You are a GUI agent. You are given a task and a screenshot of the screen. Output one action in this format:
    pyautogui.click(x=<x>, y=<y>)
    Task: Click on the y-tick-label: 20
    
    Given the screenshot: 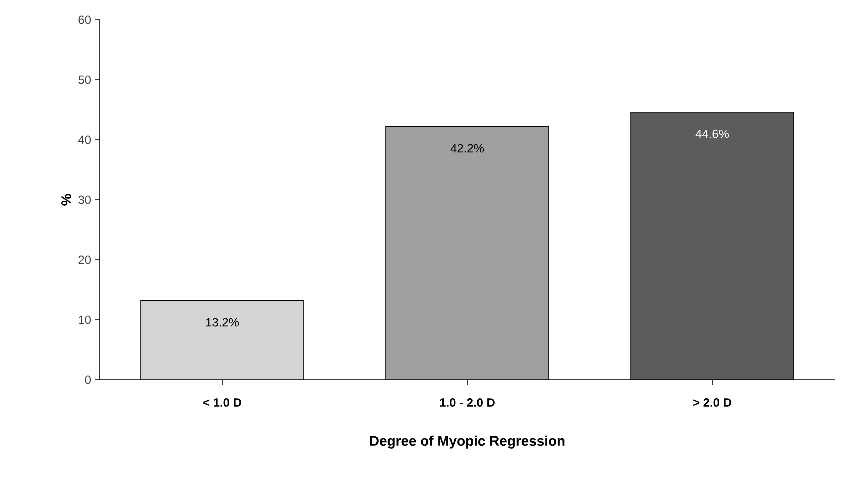 What is the action you would take?
    pyautogui.click(x=85, y=260)
    